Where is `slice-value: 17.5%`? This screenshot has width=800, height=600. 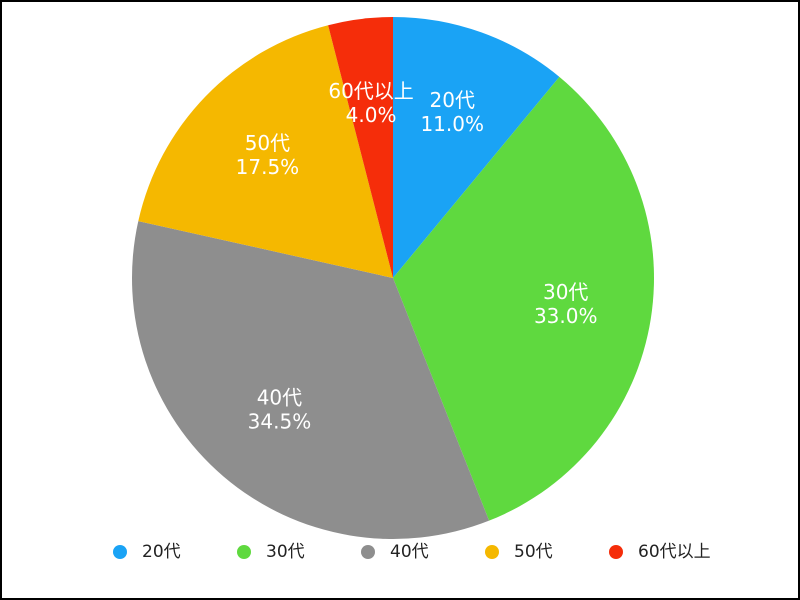 slice-value: 17.5% is located at coordinates (268, 167).